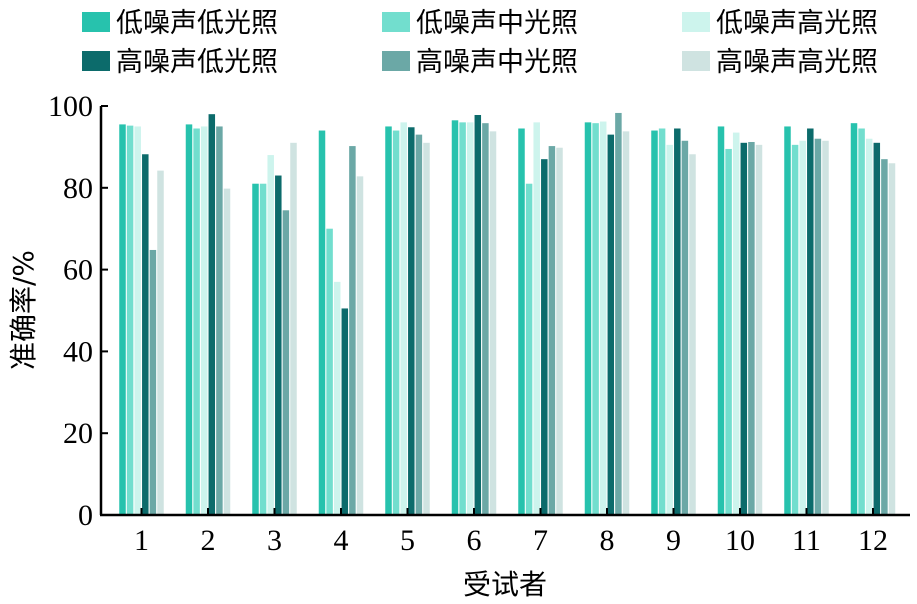 This screenshot has height=604, width=917. What do you see at coordinates (797, 23) in the screenshot?
I see `legend-label: 低噪声高光照` at bounding box center [797, 23].